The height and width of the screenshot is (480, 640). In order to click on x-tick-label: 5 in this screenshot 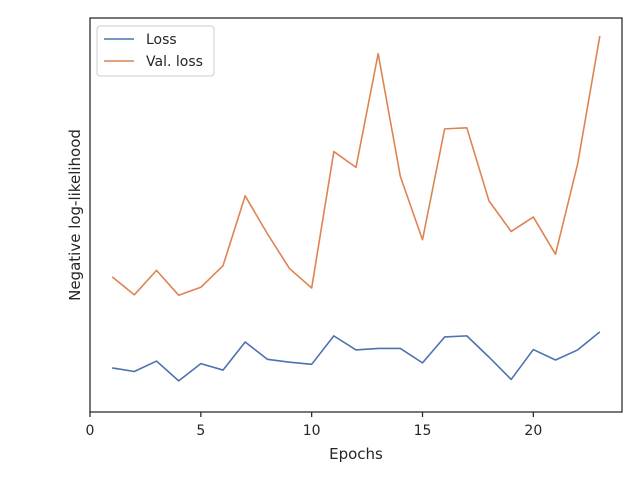, I will do `click(200, 431)`.